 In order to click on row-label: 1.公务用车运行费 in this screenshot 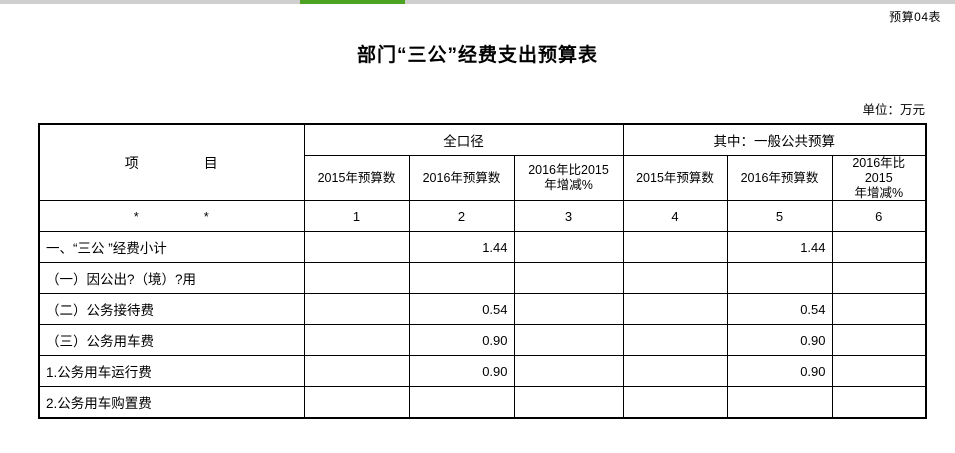, I will do `click(171, 371)`.